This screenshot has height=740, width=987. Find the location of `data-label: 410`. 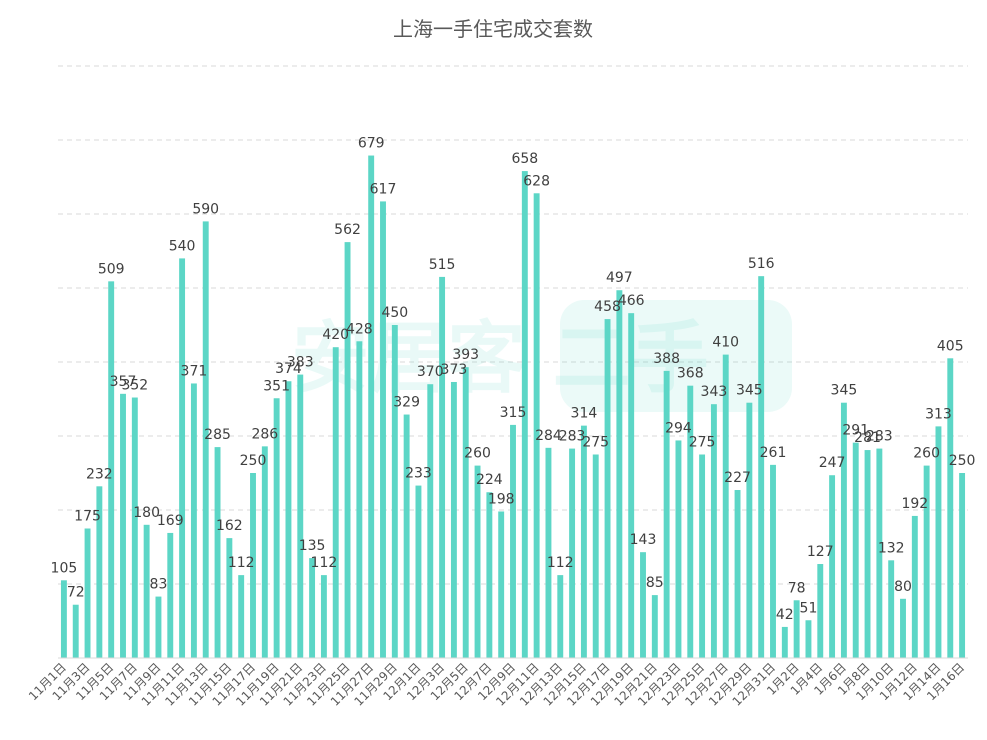

data-label: 410 is located at coordinates (725, 343).